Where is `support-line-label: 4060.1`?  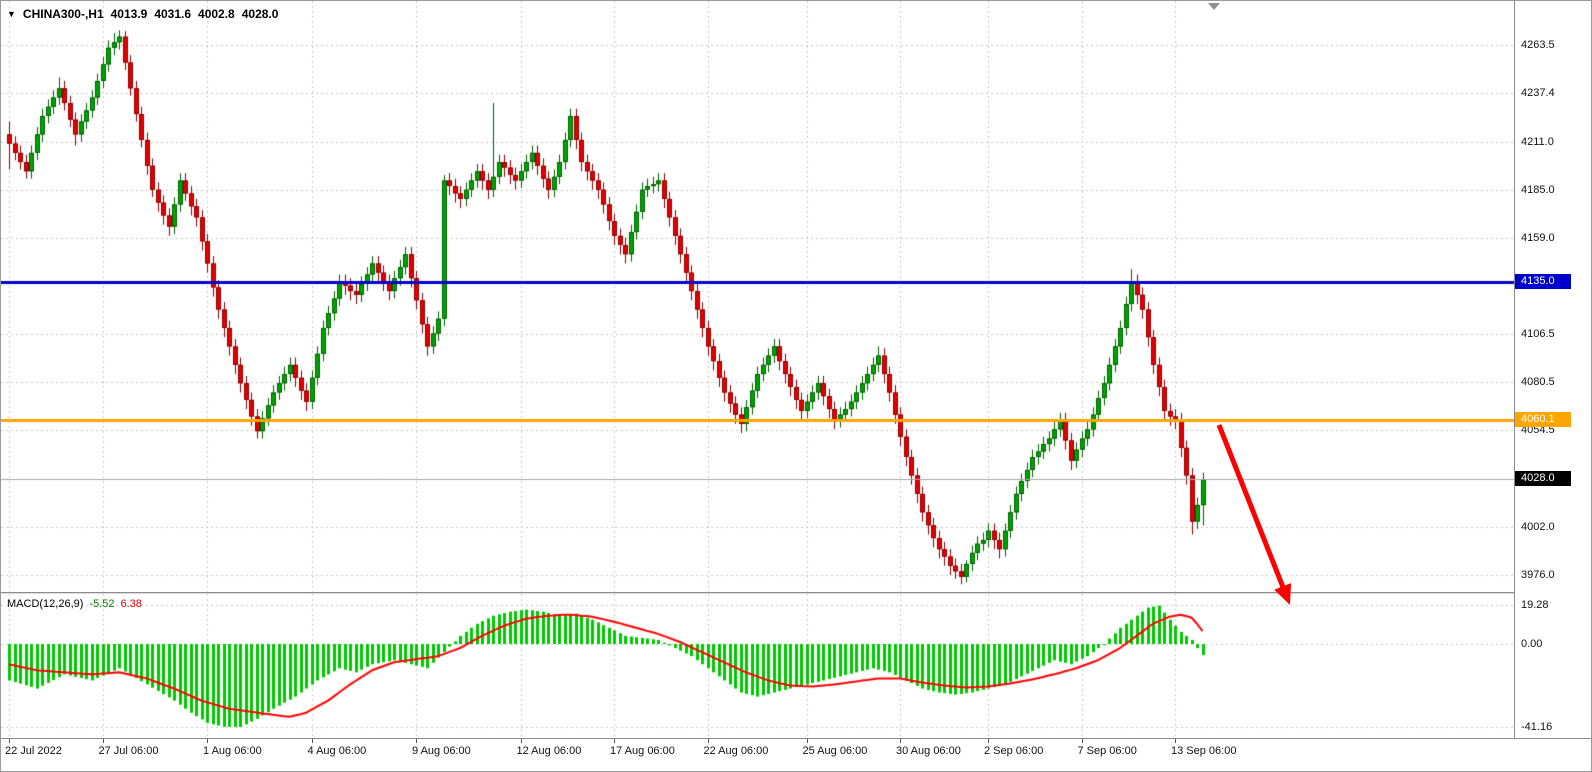 support-line-label: 4060.1 is located at coordinates (1543, 419).